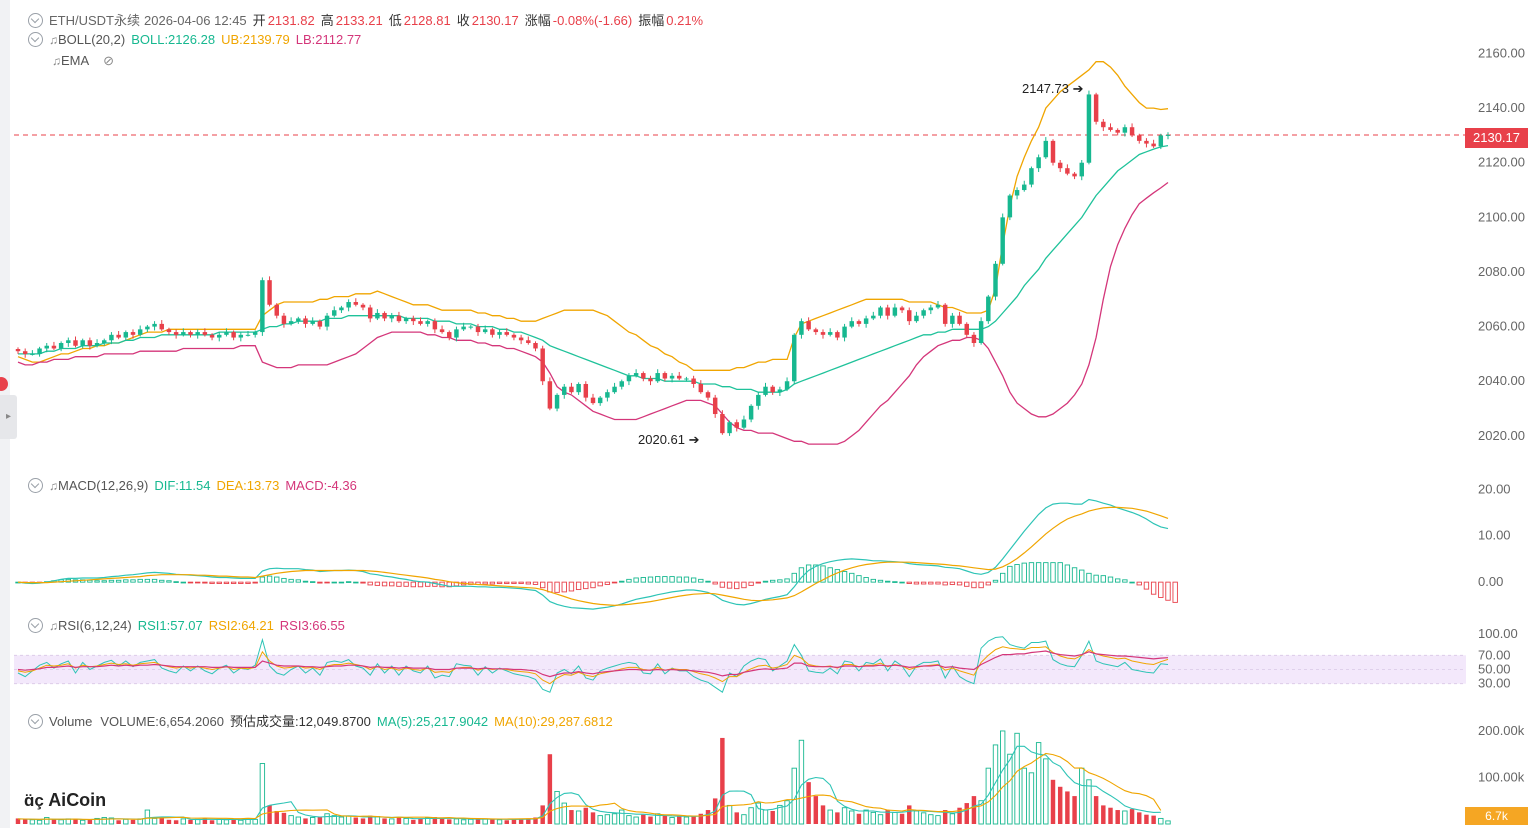 Image resolution: width=1528 pixels, height=828 pixels. I want to click on rsi-name: RSI(6,12,24), so click(95, 625).